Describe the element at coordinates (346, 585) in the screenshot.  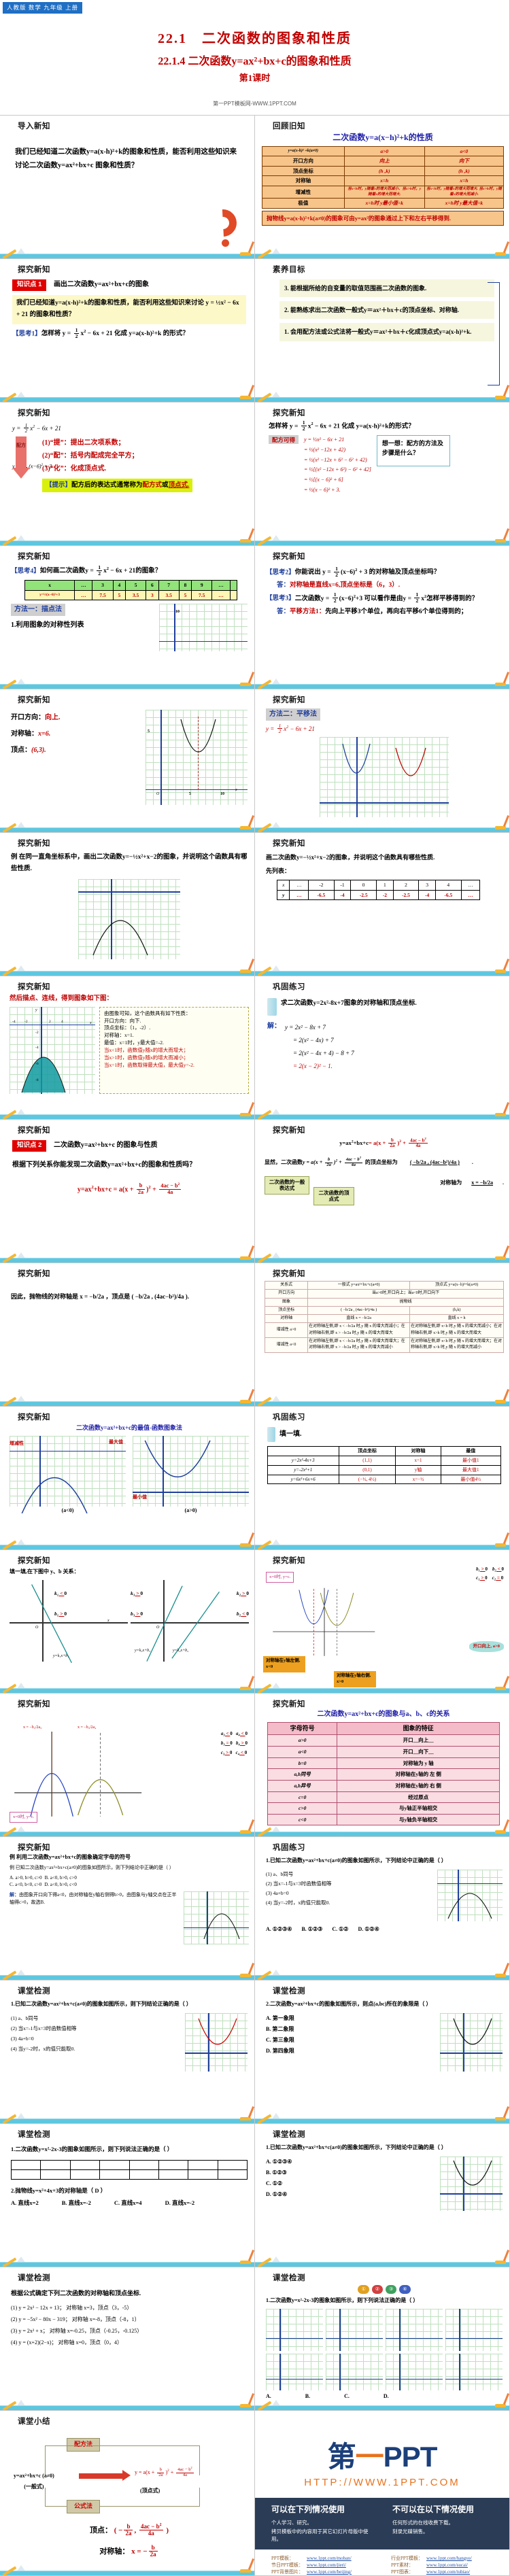
I see `answer2: 对称轴是直线x=6,顶点坐标是（6，3）.` at that location.